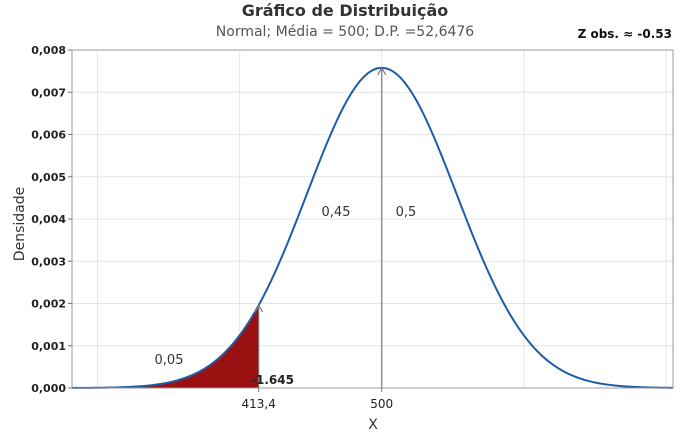 The width and height of the screenshot is (684, 434). What do you see at coordinates (48, 388) in the screenshot?
I see `y-tick-label: 0,000` at bounding box center [48, 388].